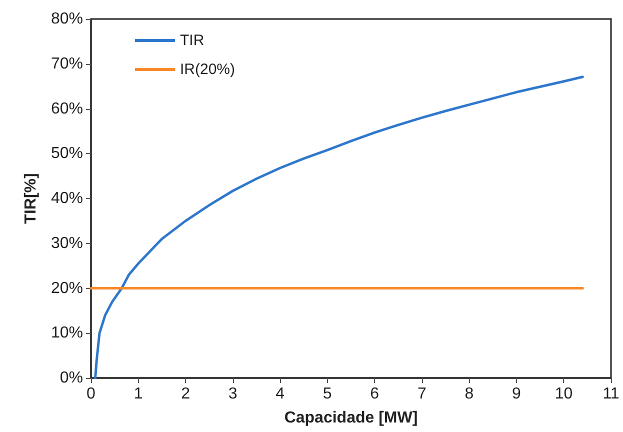 Image resolution: width=623 pixels, height=432 pixels. I want to click on x-tick-label: 8, so click(469, 394).